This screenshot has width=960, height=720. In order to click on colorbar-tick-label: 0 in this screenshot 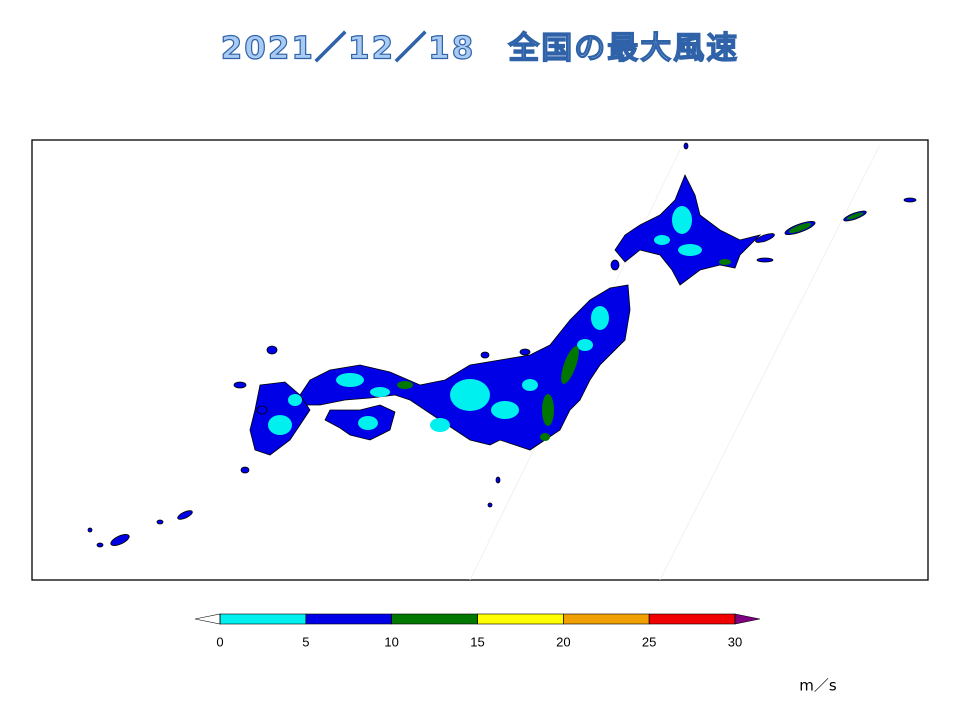, I will do `click(219, 641)`.